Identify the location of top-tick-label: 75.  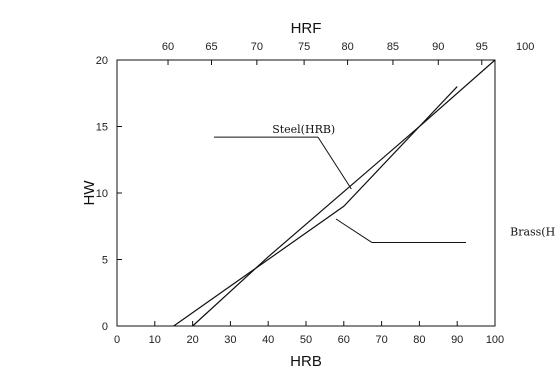
(304, 47).